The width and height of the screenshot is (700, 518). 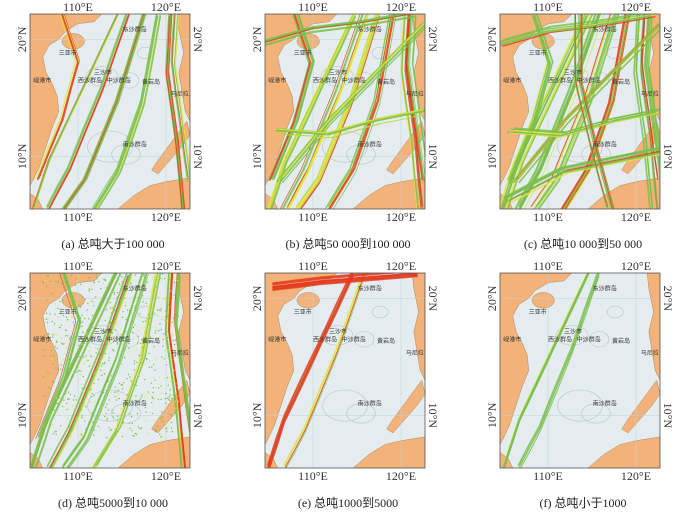 I want to click on place-label-dongsha: 东沙群岛, so click(x=605, y=289).